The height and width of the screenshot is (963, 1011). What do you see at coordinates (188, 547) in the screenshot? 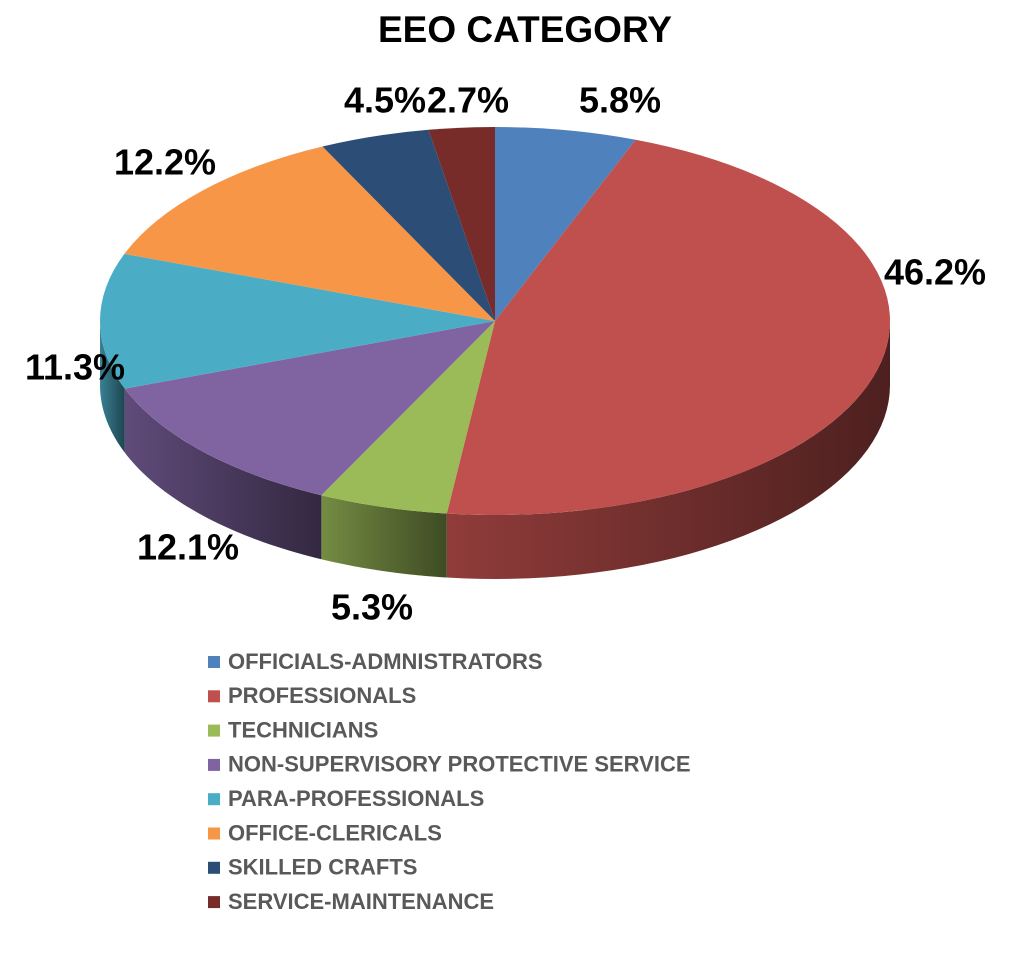
I see `data-label: 12.1%` at bounding box center [188, 547].